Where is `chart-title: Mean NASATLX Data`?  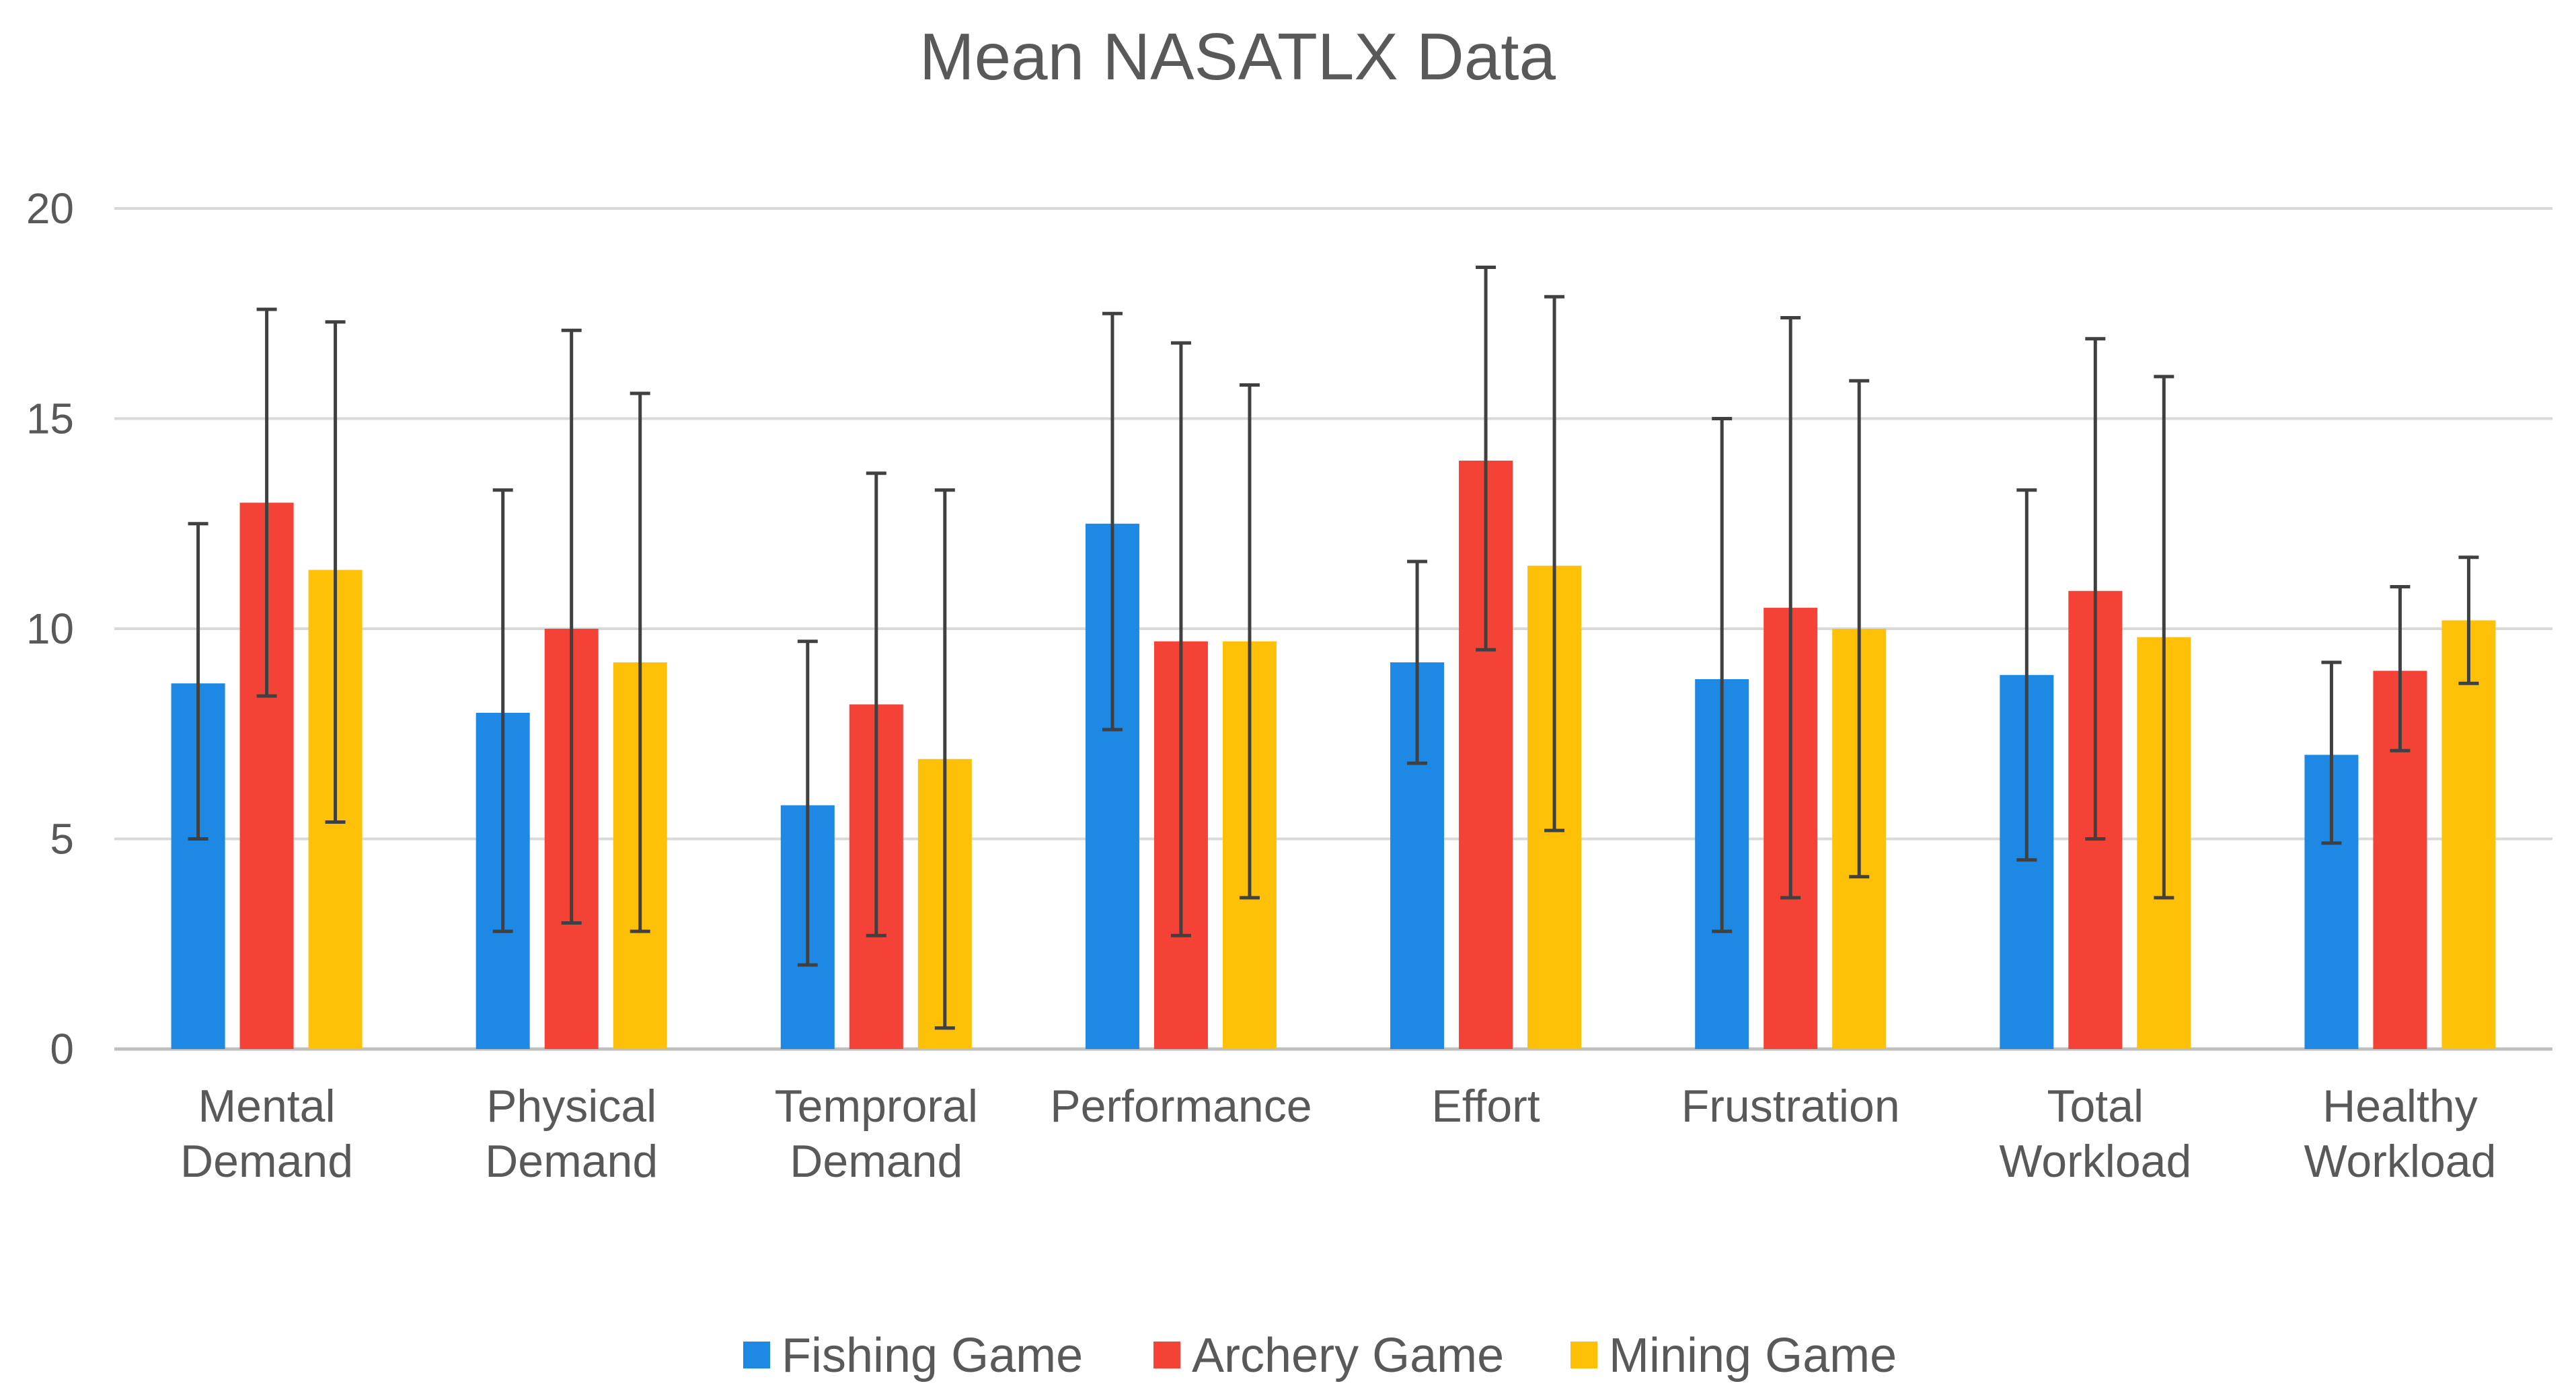 chart-title: Mean NASATLX Data is located at coordinates (1237, 56).